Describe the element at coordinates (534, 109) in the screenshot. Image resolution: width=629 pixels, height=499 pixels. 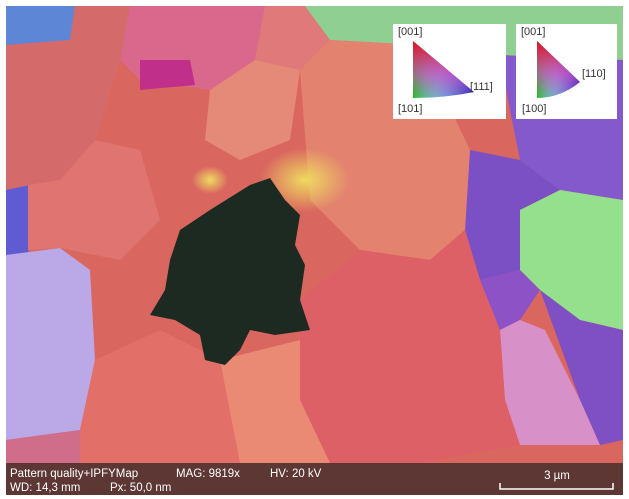
I see `legend-label: [100]` at that location.